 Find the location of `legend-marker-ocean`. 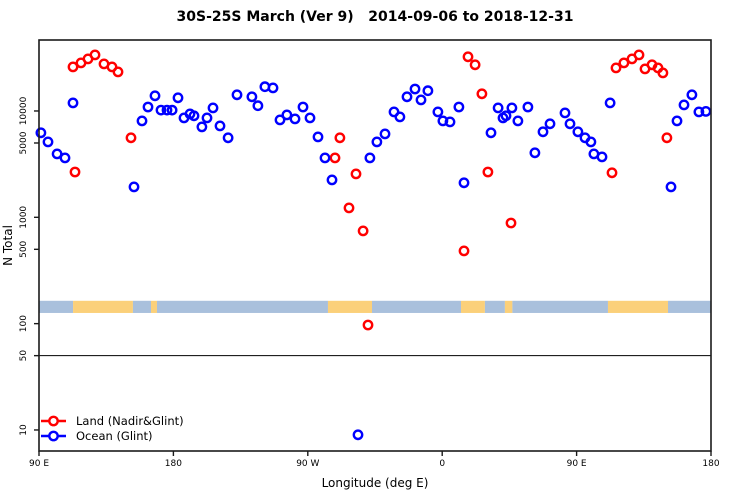

legend-marker-ocean is located at coordinates (53, 436).